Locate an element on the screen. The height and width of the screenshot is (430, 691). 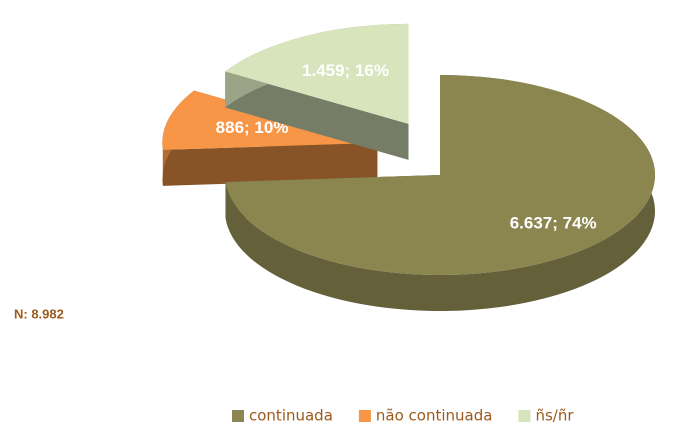
annotation: N: 8.982 is located at coordinates (39, 313).